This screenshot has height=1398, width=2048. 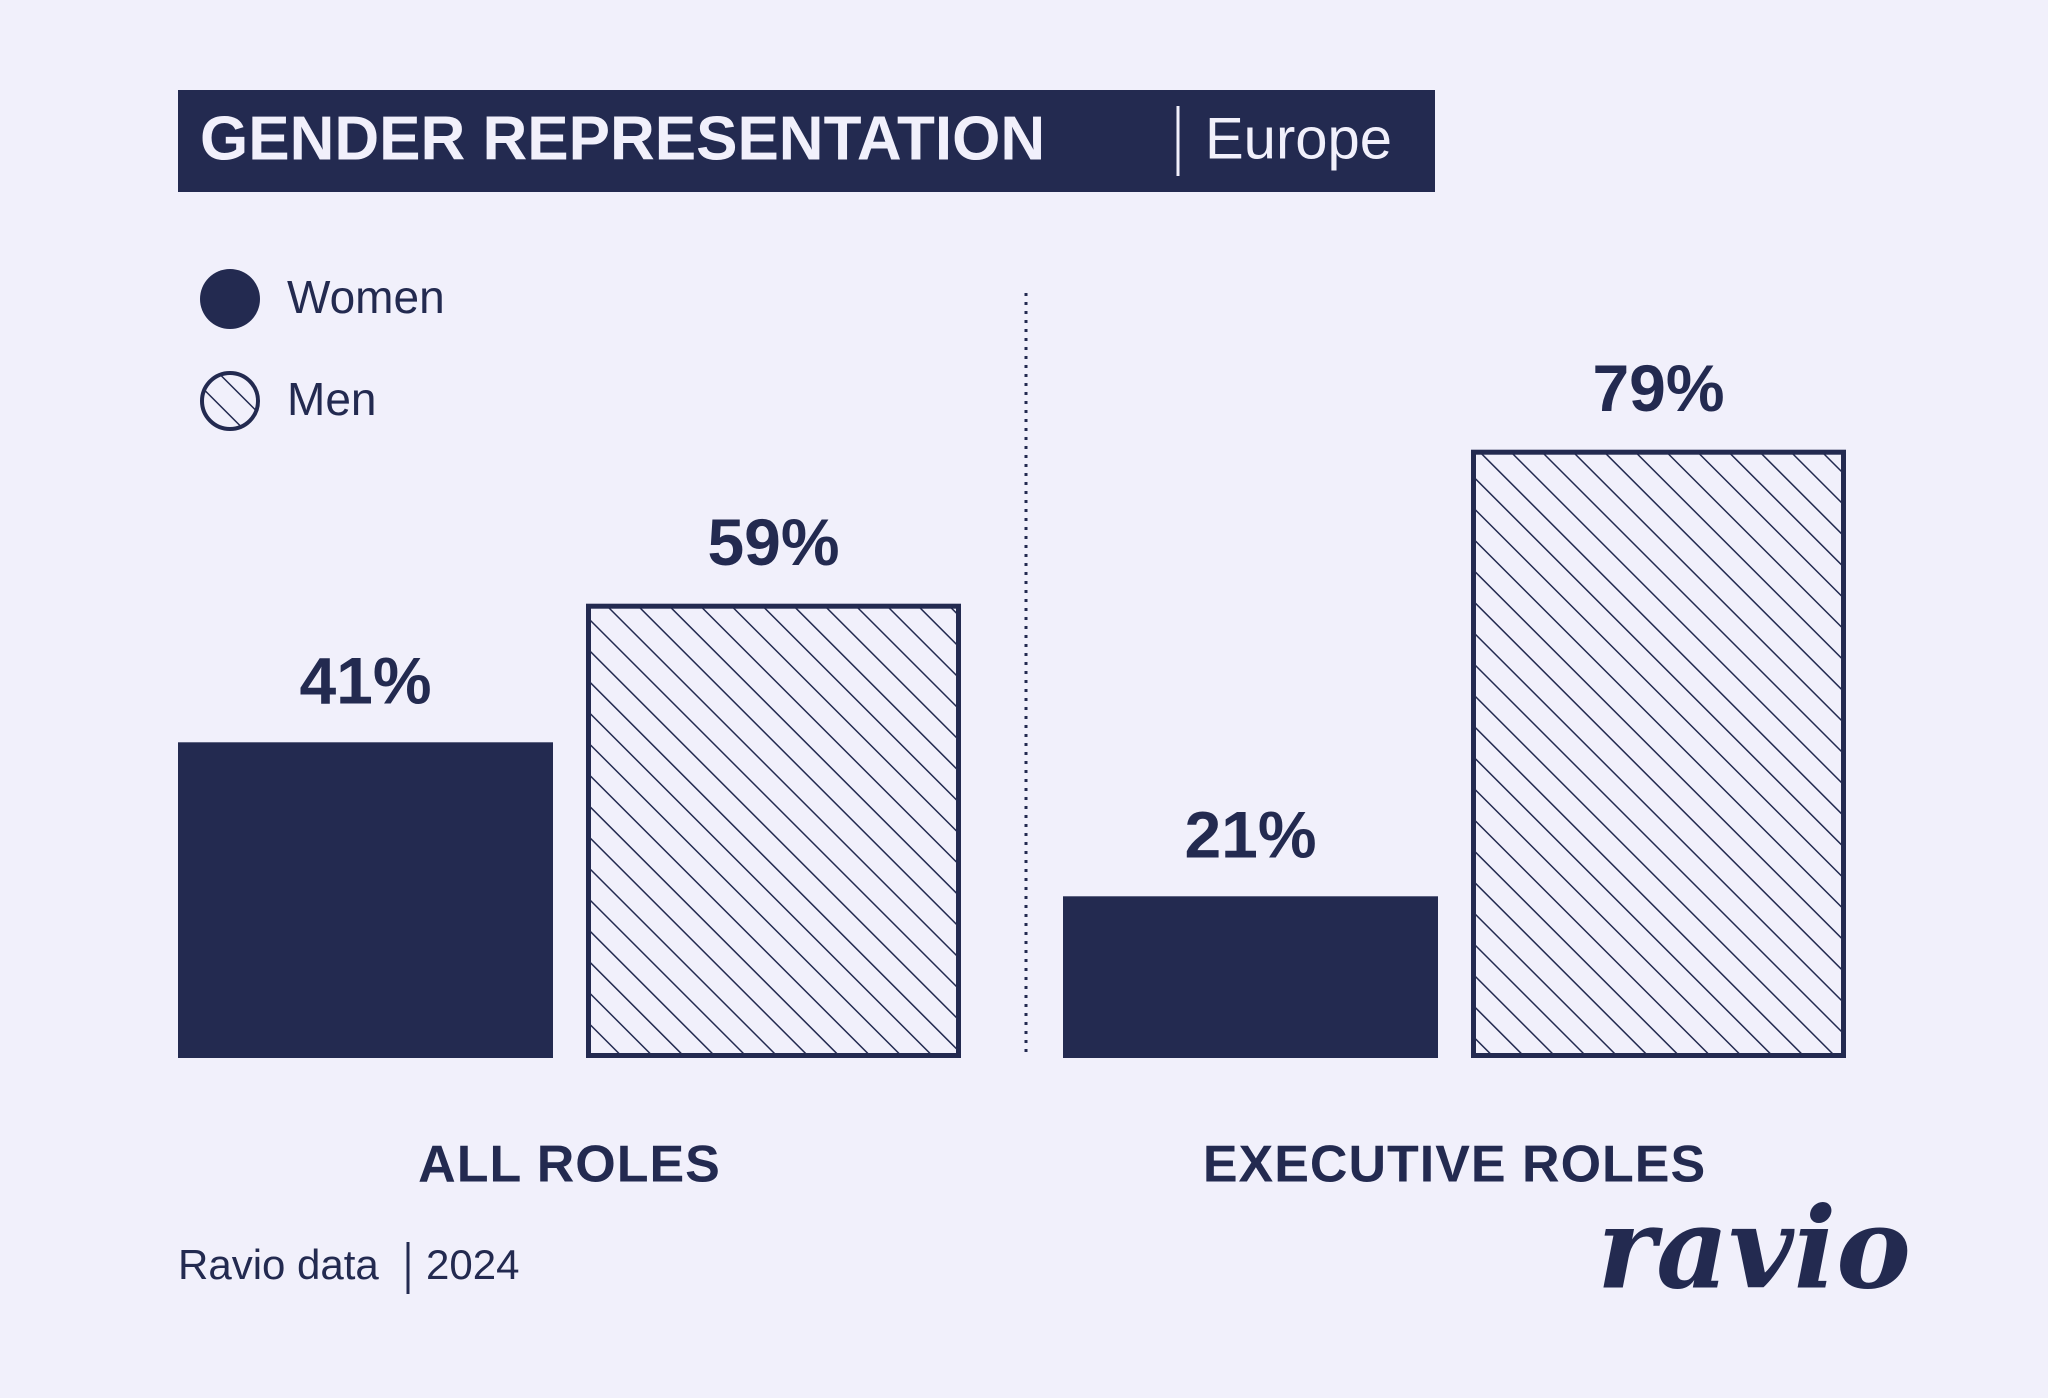 I want to click on title-box, so click(x=806, y=141).